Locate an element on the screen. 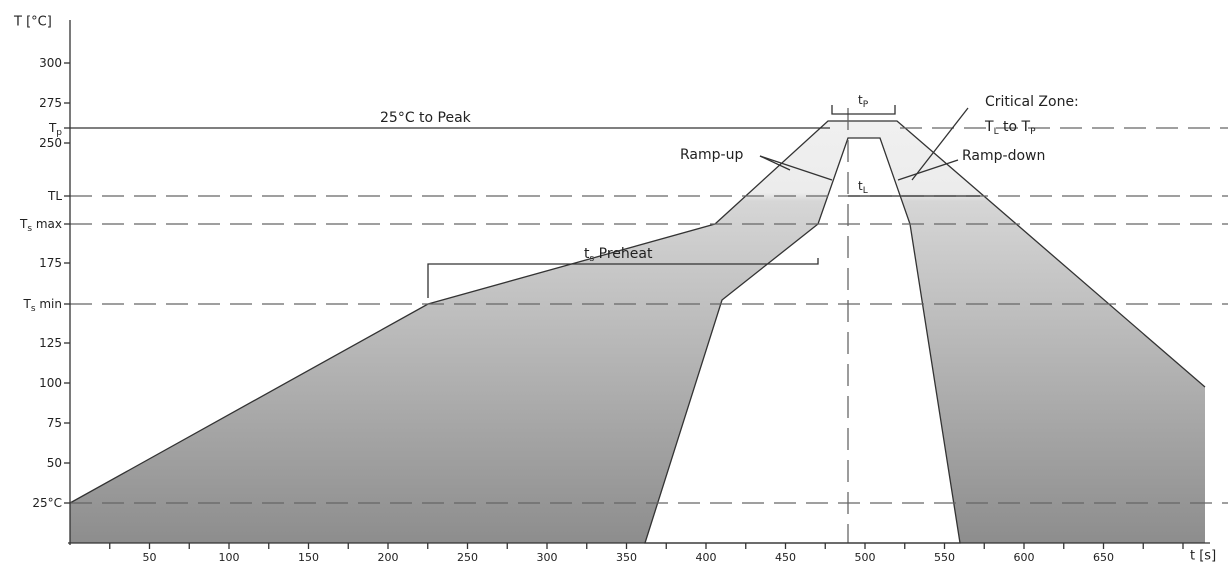 This screenshot has width=1228, height=572. x-axis-label: t [s] is located at coordinates (1203, 556).